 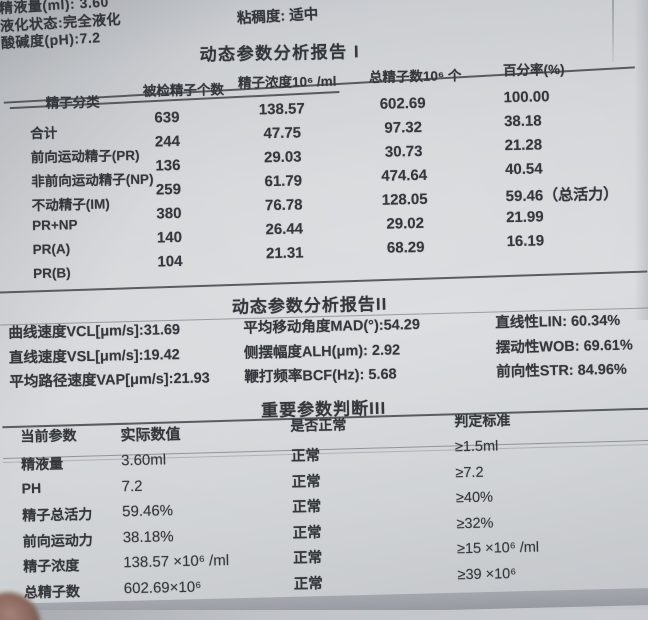 I want to click on background-surface, so click(x=324, y=615).